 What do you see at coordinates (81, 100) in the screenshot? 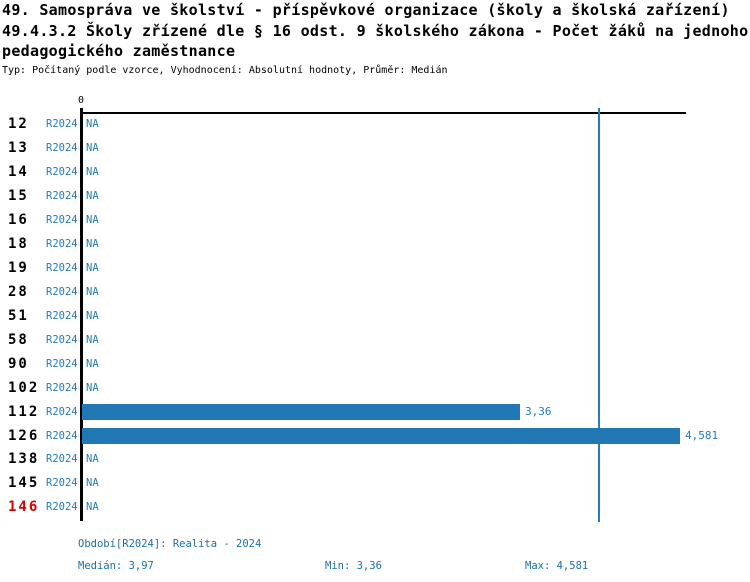
I see `x-axis-zero-tick: 0` at bounding box center [81, 100].